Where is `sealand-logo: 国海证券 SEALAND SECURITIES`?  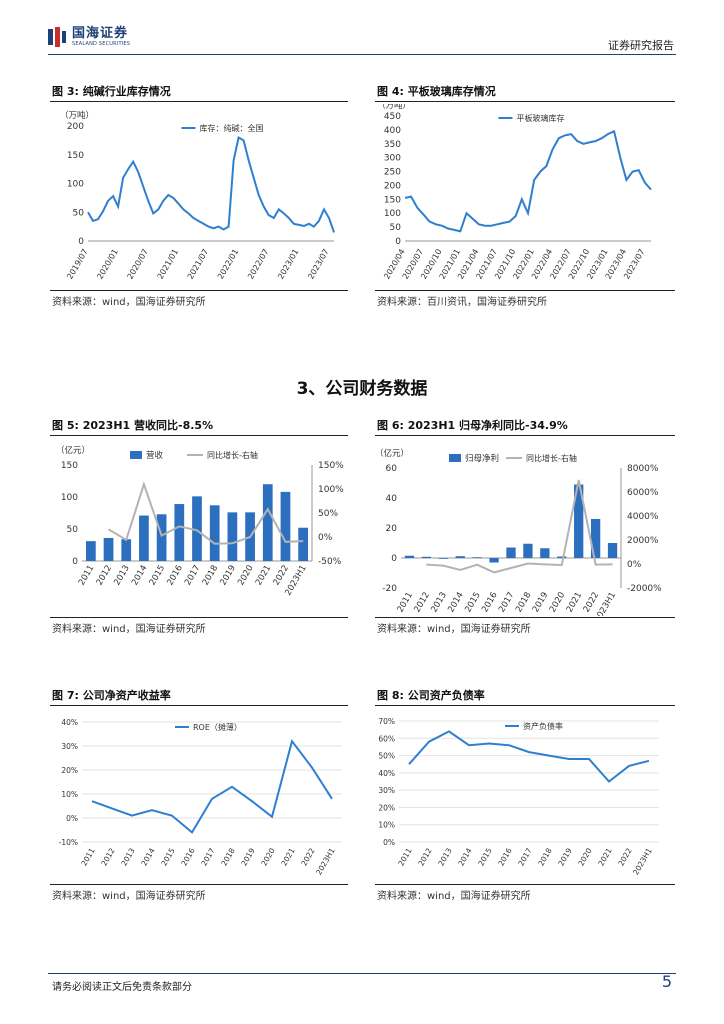
sealand-logo: 国海证券 SEALAND SECURITIES is located at coordinates (89, 37).